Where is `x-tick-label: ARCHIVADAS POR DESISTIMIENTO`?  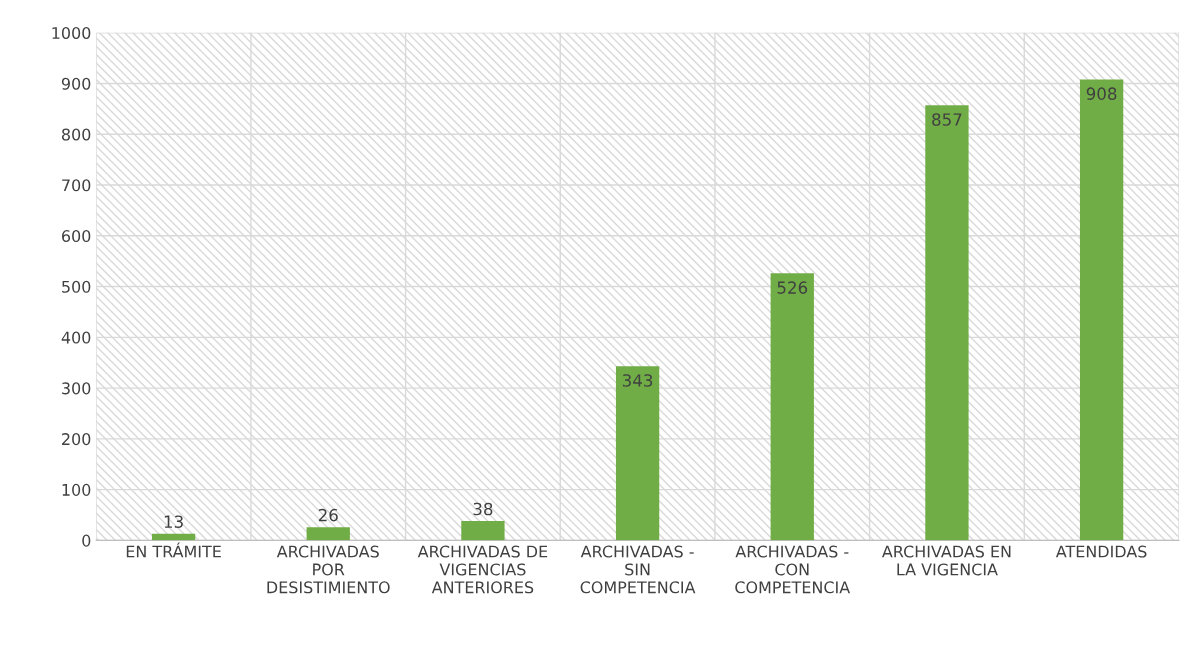 x-tick-label: ARCHIVADAS POR DESISTIMIENTO is located at coordinates (328, 569).